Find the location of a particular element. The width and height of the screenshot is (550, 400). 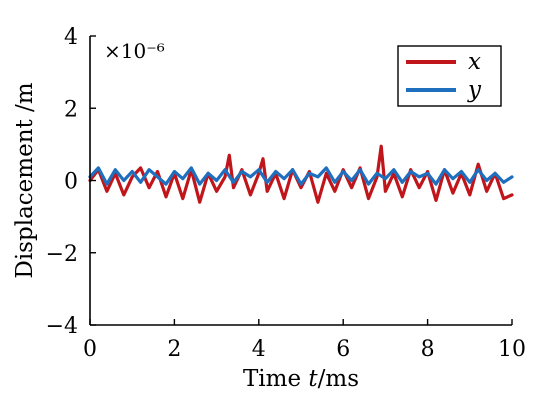

x-tick-label: 8 is located at coordinates (428, 349).